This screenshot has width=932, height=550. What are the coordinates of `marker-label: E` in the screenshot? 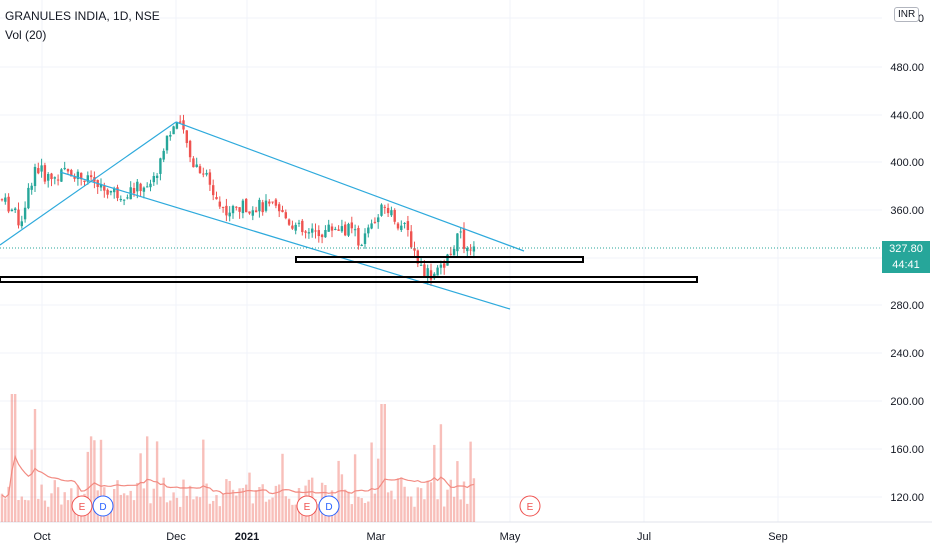 It's located at (307, 507).